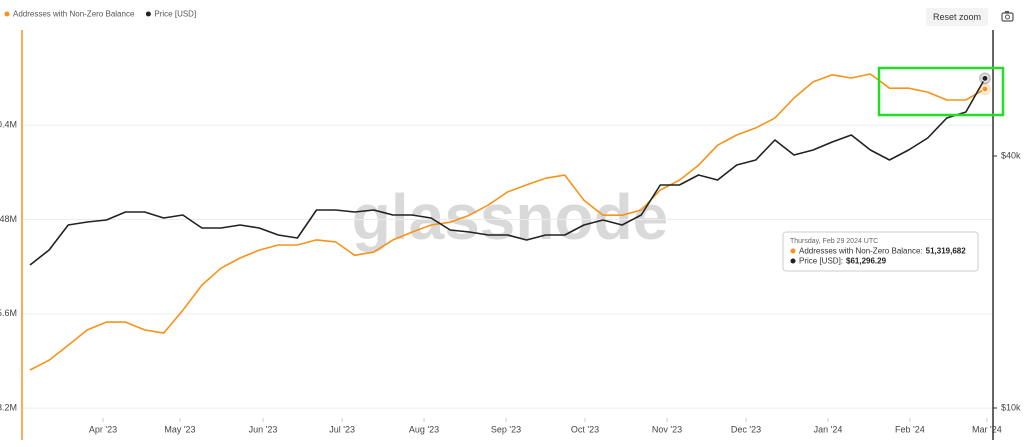 This screenshot has width=1024, height=447. What do you see at coordinates (987, 429) in the screenshot?
I see `x-tick-label: Mar '24` at bounding box center [987, 429].